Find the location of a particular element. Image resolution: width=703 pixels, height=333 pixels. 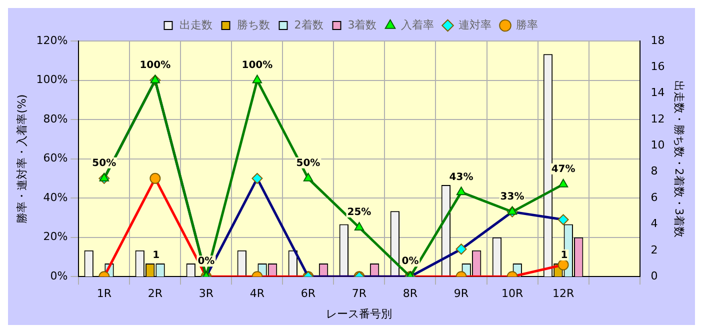

x-tick-label: 9R is located at coordinates (461, 293).